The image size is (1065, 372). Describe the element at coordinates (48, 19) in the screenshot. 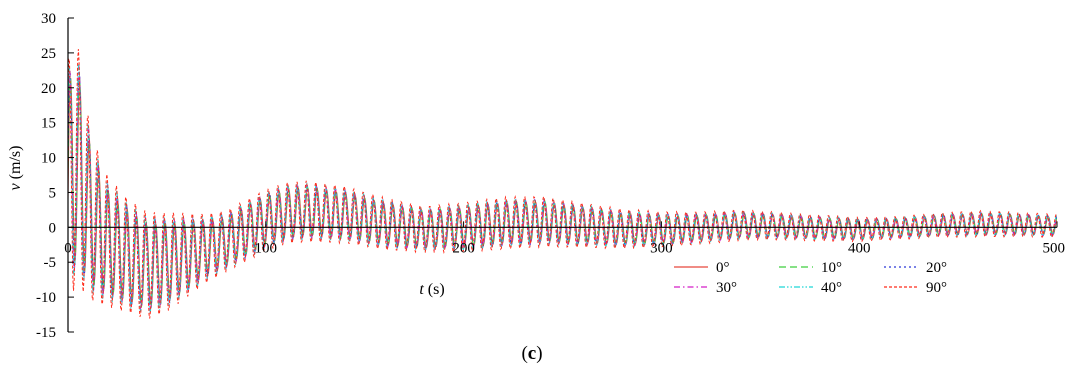

I see `y-tick-label: 30` at that location.